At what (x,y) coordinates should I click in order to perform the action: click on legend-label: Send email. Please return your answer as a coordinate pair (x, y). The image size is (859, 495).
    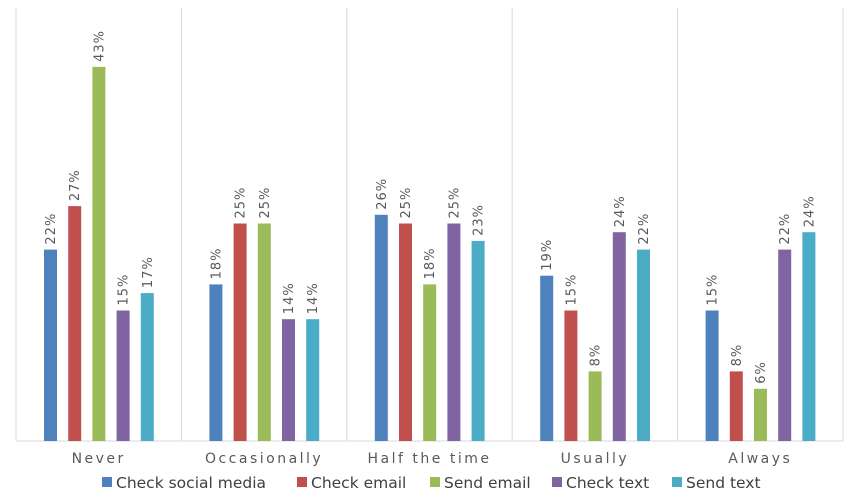
    Looking at the image, I should click on (487, 483).